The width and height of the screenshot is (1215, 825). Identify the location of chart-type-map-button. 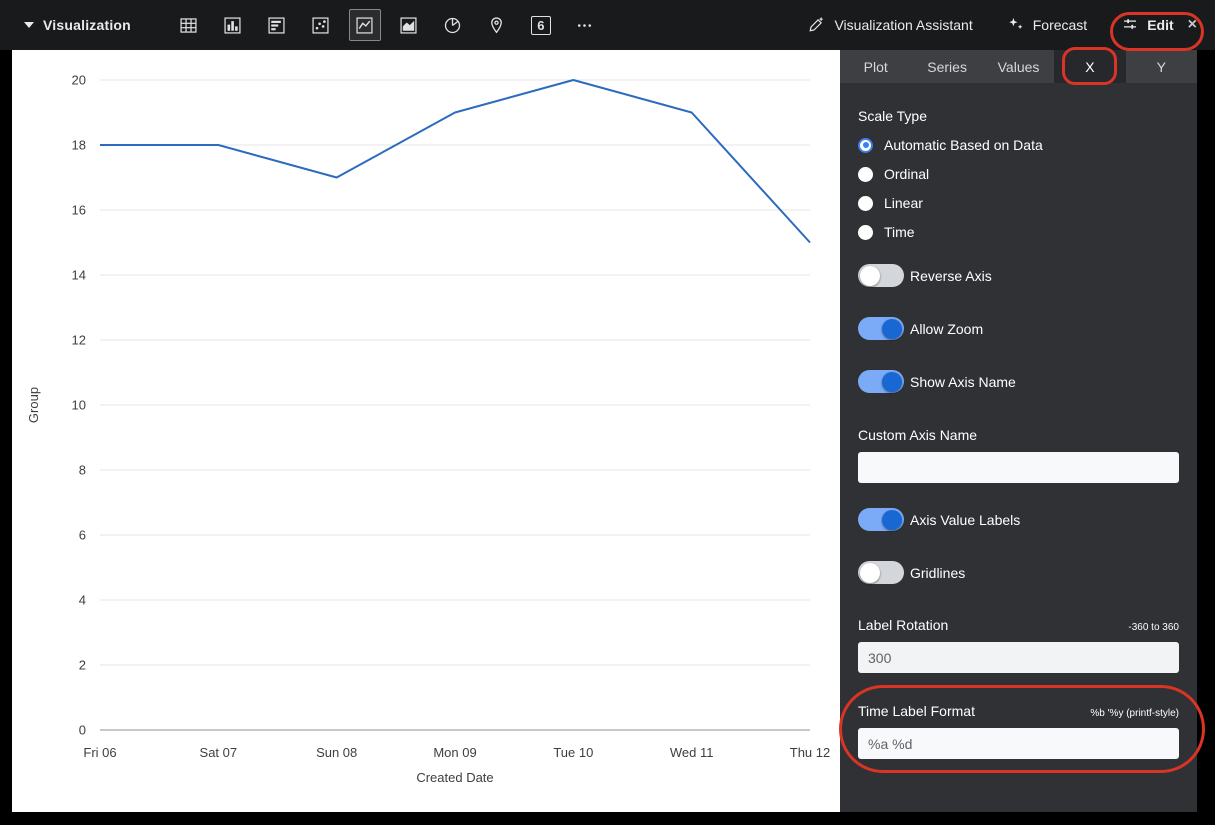
(497, 25).